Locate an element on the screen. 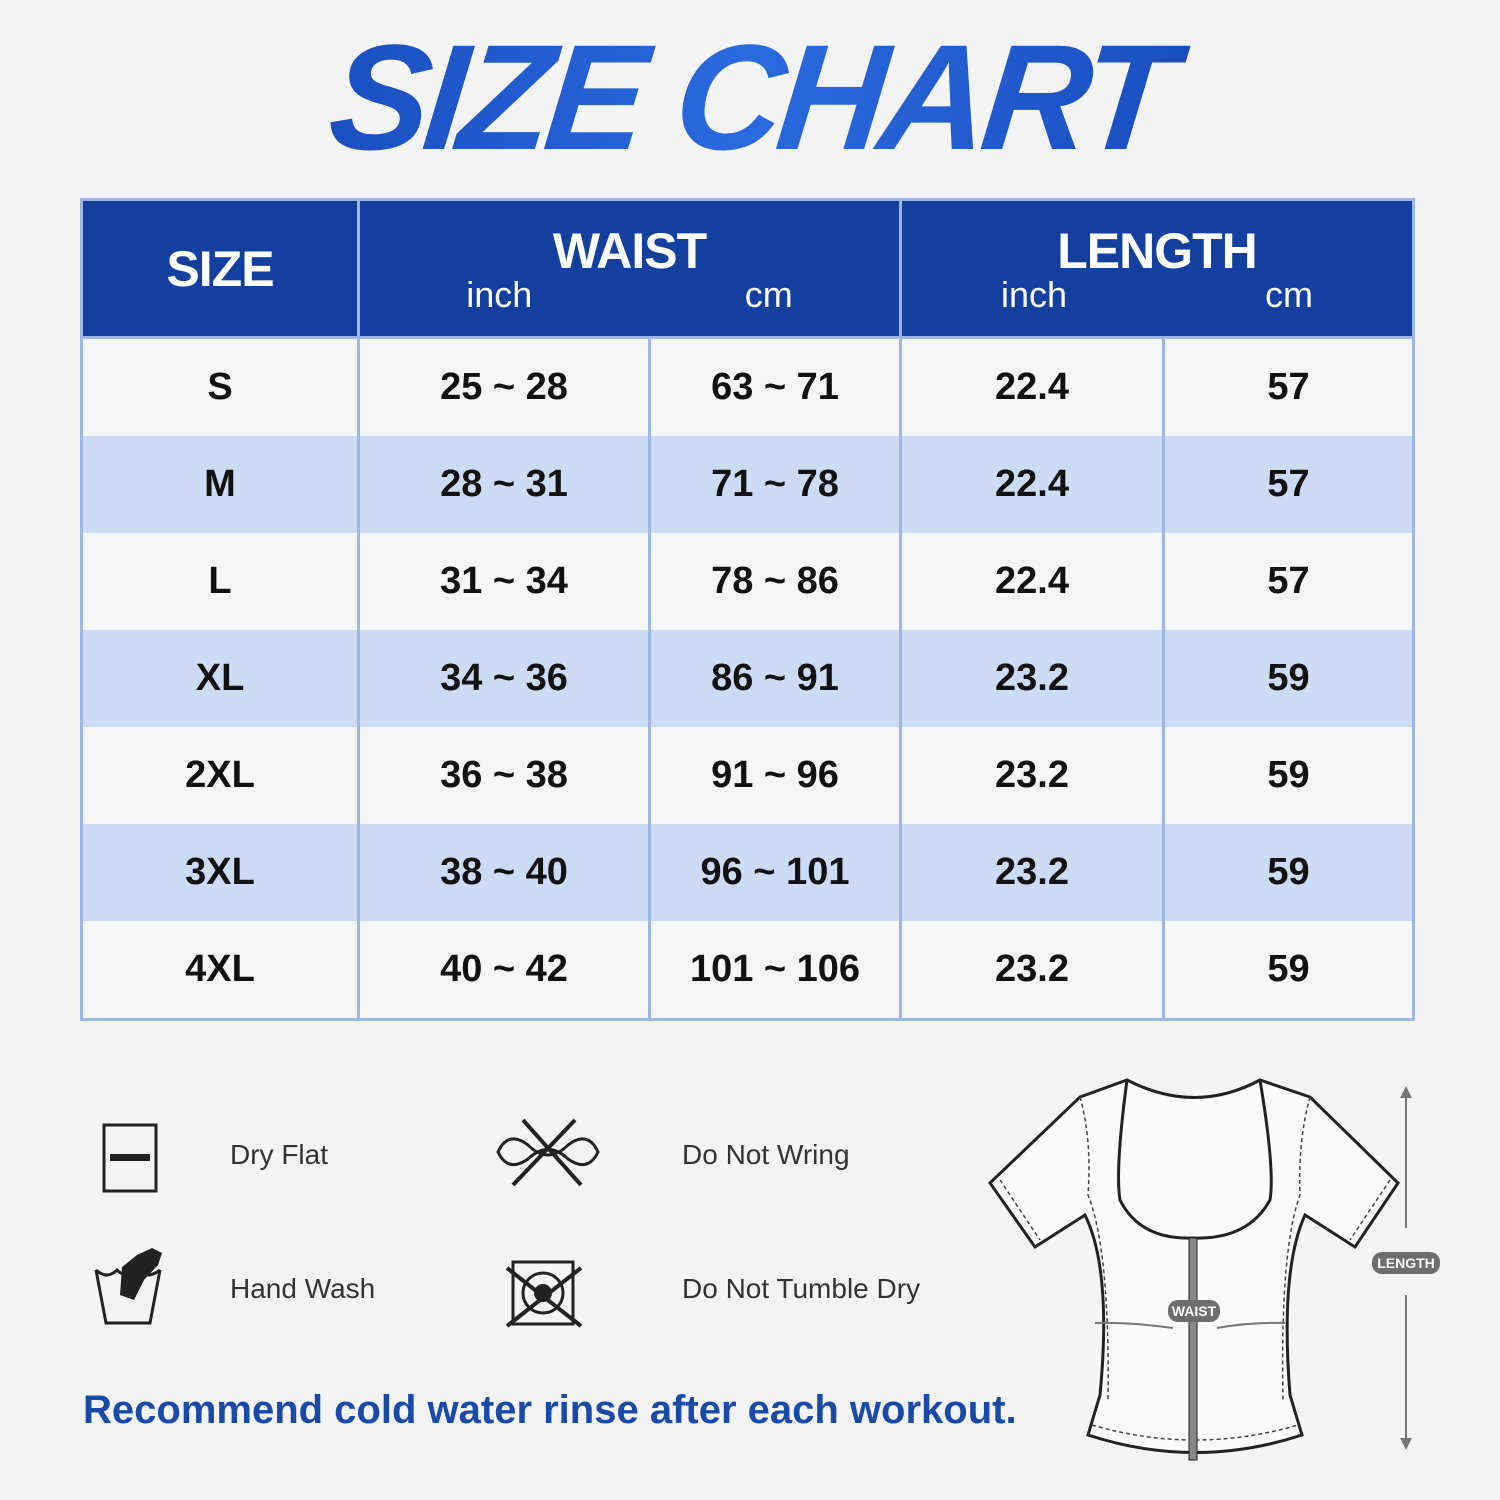 The image size is (1500, 1500). cell-waist-inch: 25 ~ 28 is located at coordinates (504, 386).